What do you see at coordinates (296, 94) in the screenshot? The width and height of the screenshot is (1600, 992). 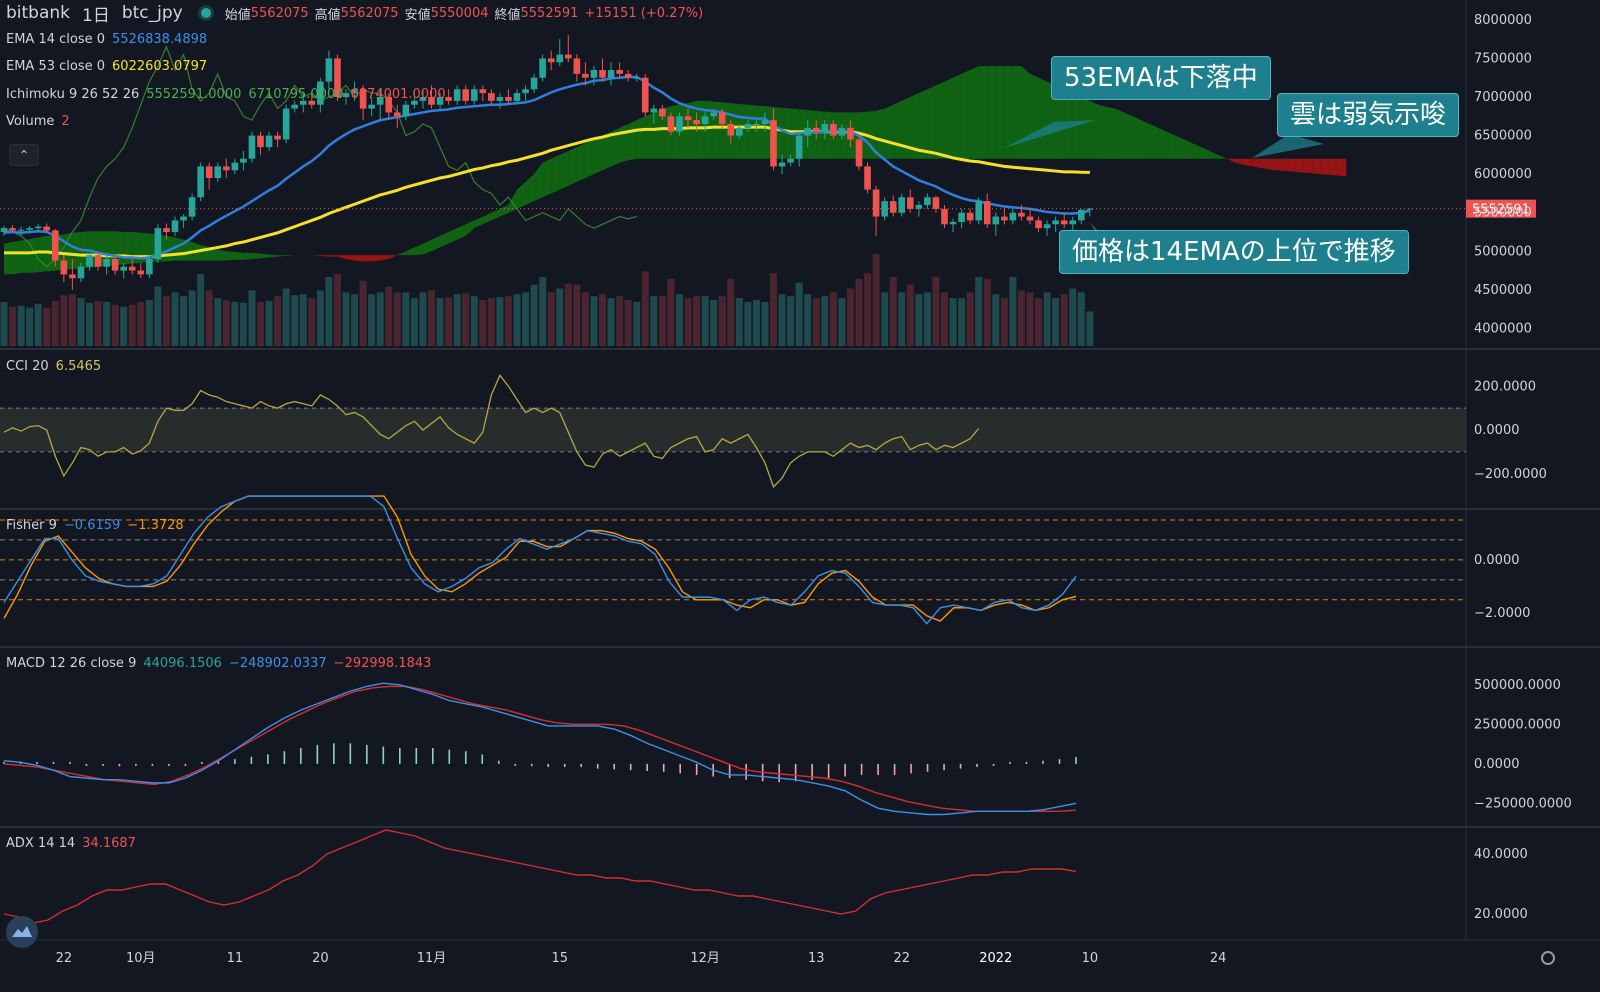 I see `legend-ichimoku-v2: 6710795.0000` at bounding box center [296, 94].